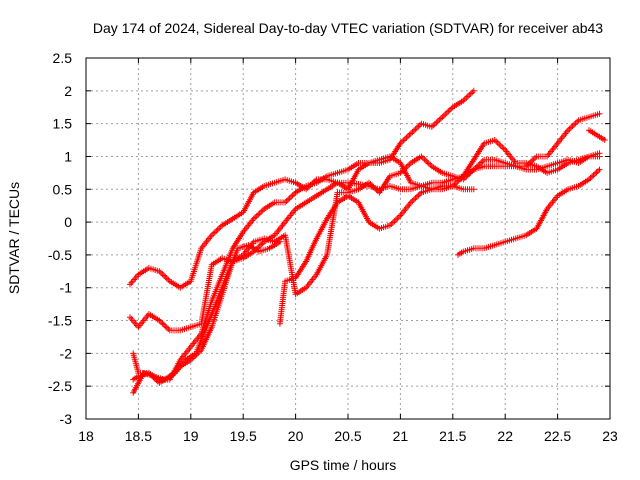 Image resolution: width=640 pixels, height=480 pixels. Describe the element at coordinates (60, 321) in the screenshot. I see `y-tick-label: -1.5` at that location.